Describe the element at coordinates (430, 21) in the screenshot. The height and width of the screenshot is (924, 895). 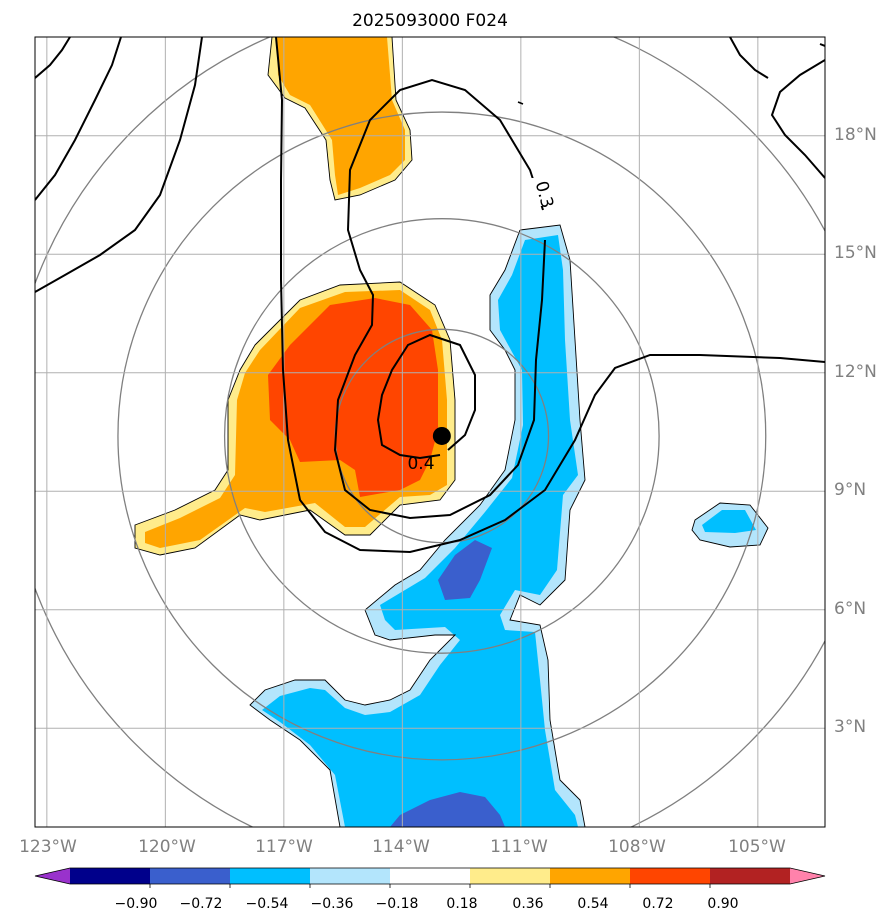
I see `chart-title: 2025093000 F024` at that location.